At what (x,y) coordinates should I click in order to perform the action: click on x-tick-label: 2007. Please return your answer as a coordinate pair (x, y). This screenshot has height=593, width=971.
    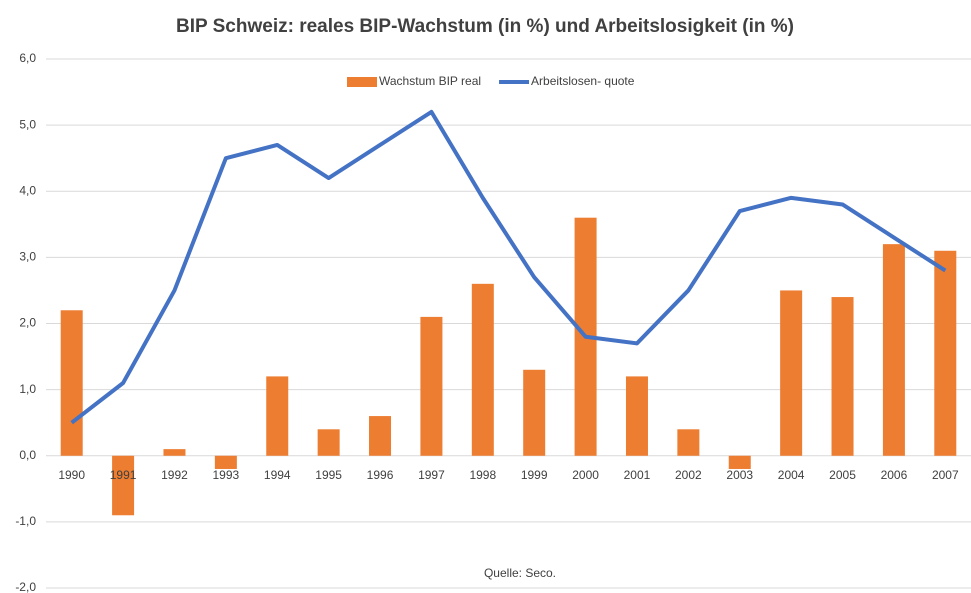
    Looking at the image, I should click on (945, 475).